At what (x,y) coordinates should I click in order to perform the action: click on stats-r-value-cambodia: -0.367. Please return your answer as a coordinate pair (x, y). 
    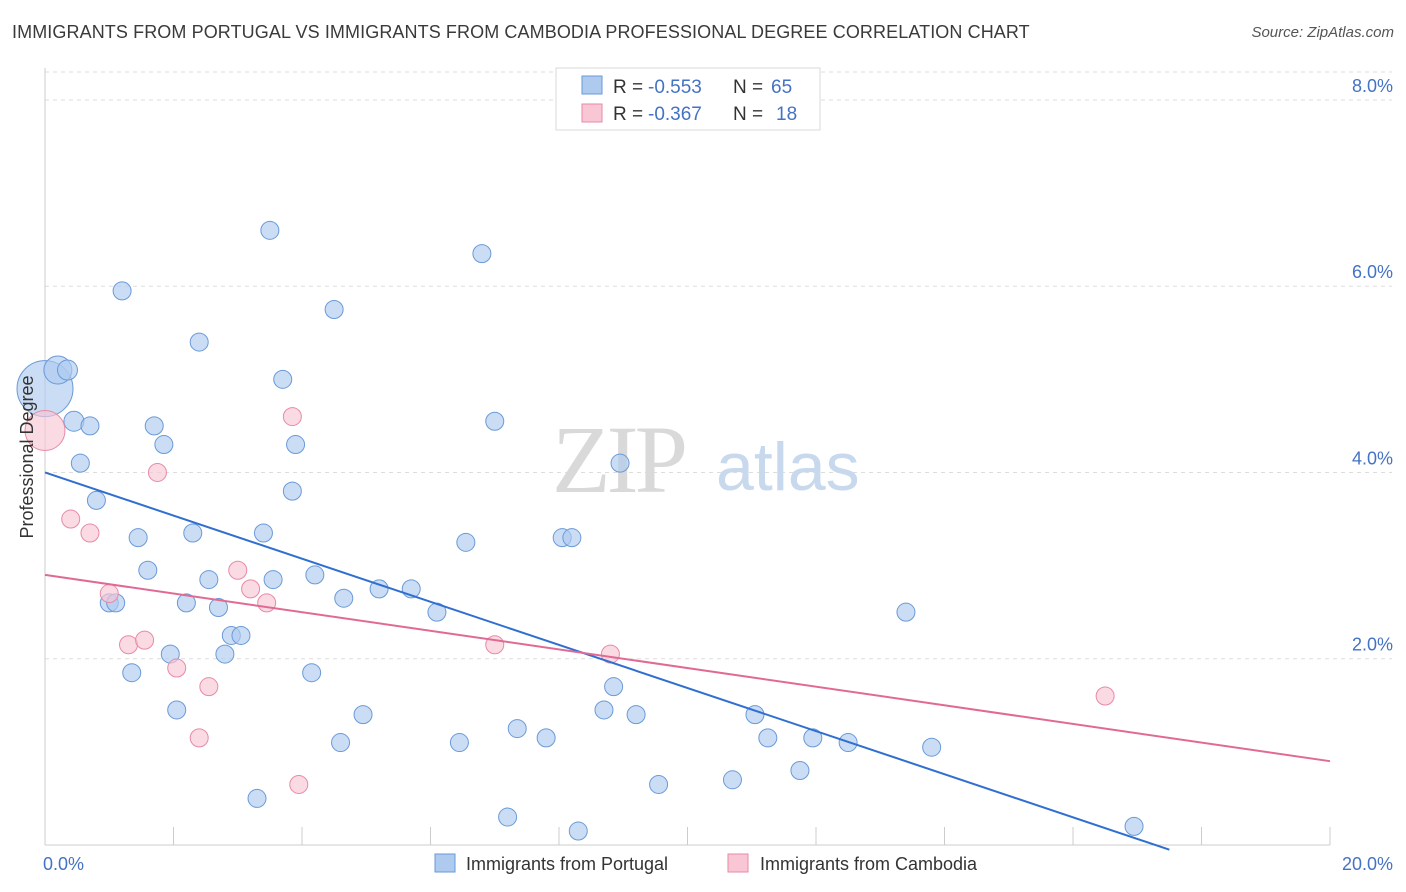
    Looking at the image, I should click on (675, 114).